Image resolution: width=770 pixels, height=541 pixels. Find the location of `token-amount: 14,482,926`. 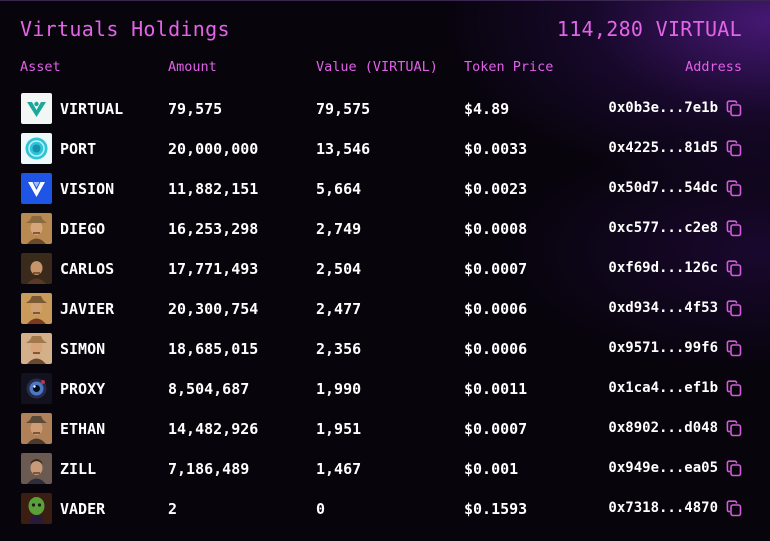

token-amount: 14,482,926 is located at coordinates (213, 429).